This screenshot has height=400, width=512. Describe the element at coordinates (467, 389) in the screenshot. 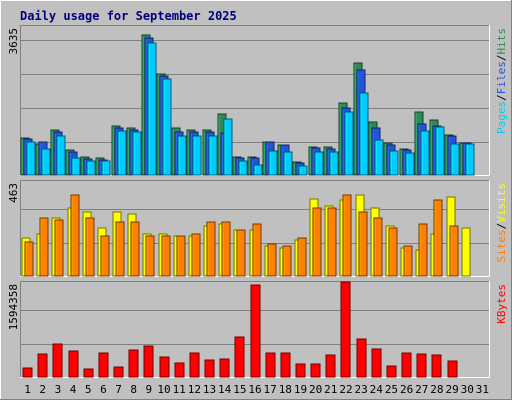

I see `x-tick-label-day-30: 30` at that location.